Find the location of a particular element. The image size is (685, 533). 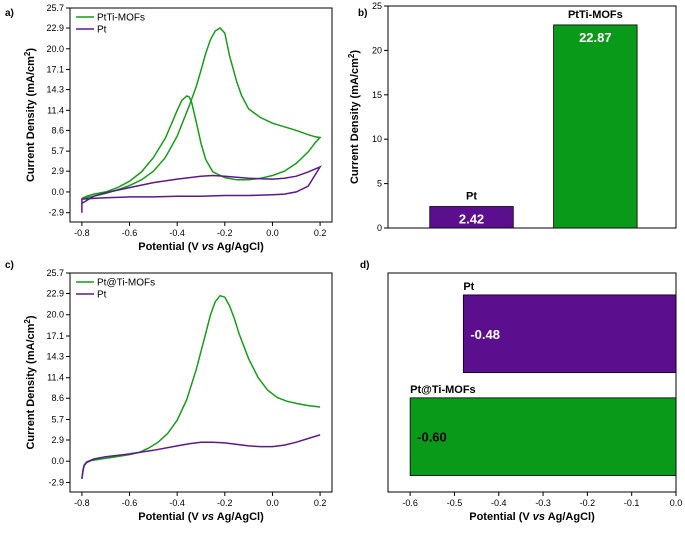

x-tick-label: -0.3 is located at coordinates (543, 503).